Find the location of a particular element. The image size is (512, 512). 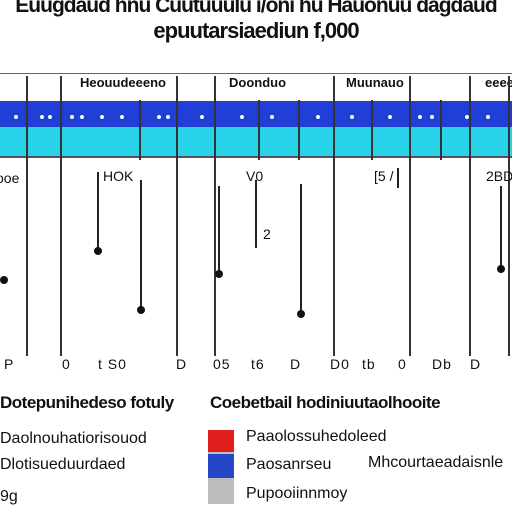

column-code-1: ooe is located at coordinates (10, 178).